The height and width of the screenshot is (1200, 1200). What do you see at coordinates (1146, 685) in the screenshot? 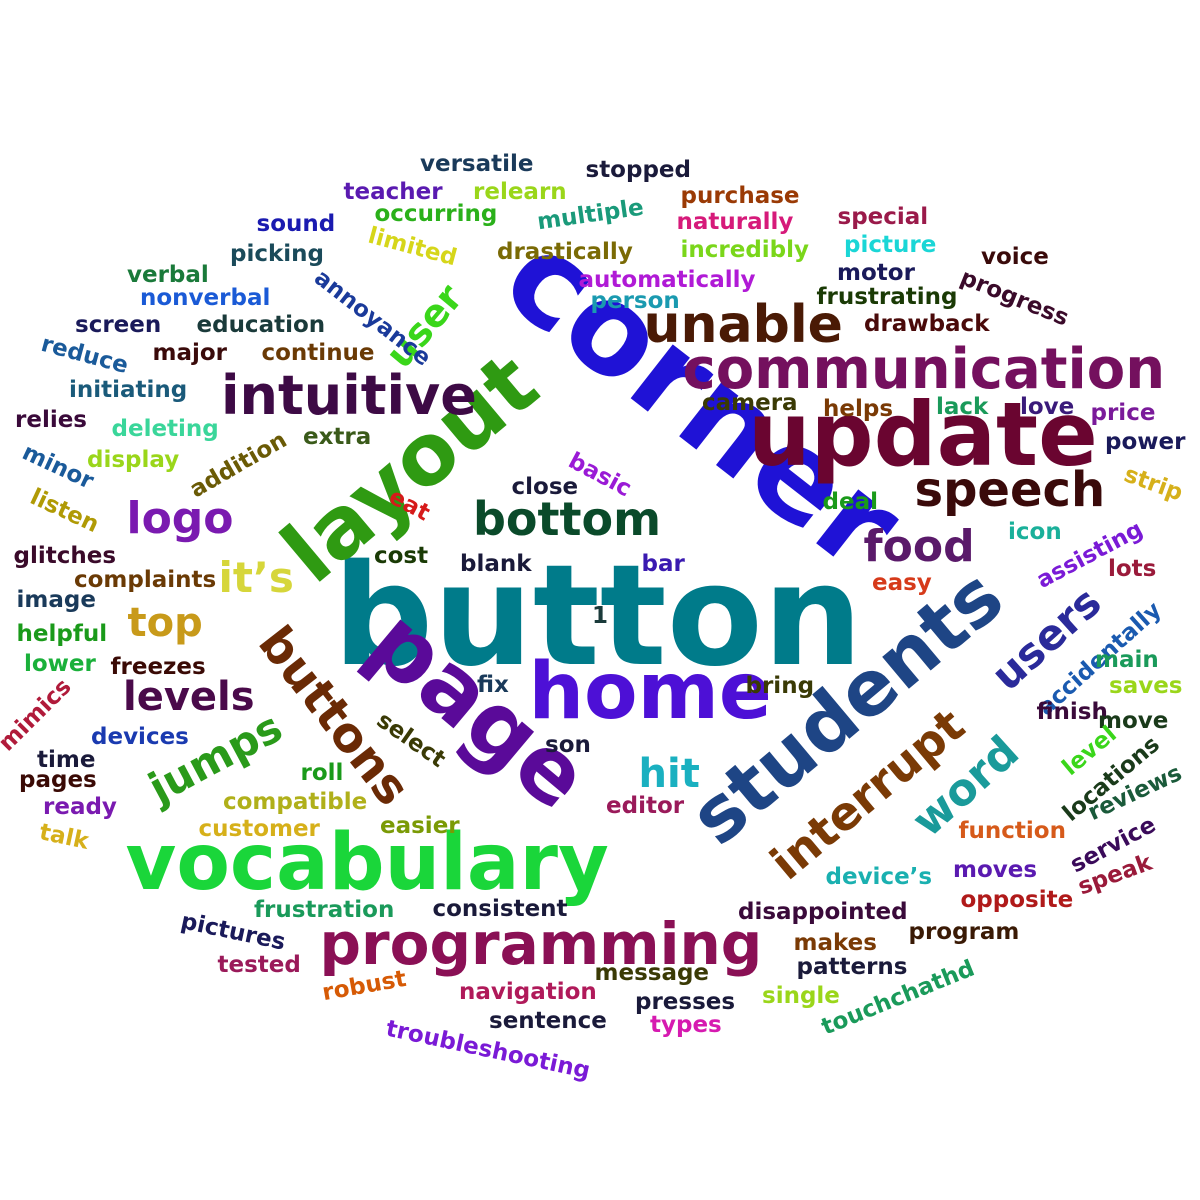
I see `word-93: saves` at bounding box center [1146, 685].